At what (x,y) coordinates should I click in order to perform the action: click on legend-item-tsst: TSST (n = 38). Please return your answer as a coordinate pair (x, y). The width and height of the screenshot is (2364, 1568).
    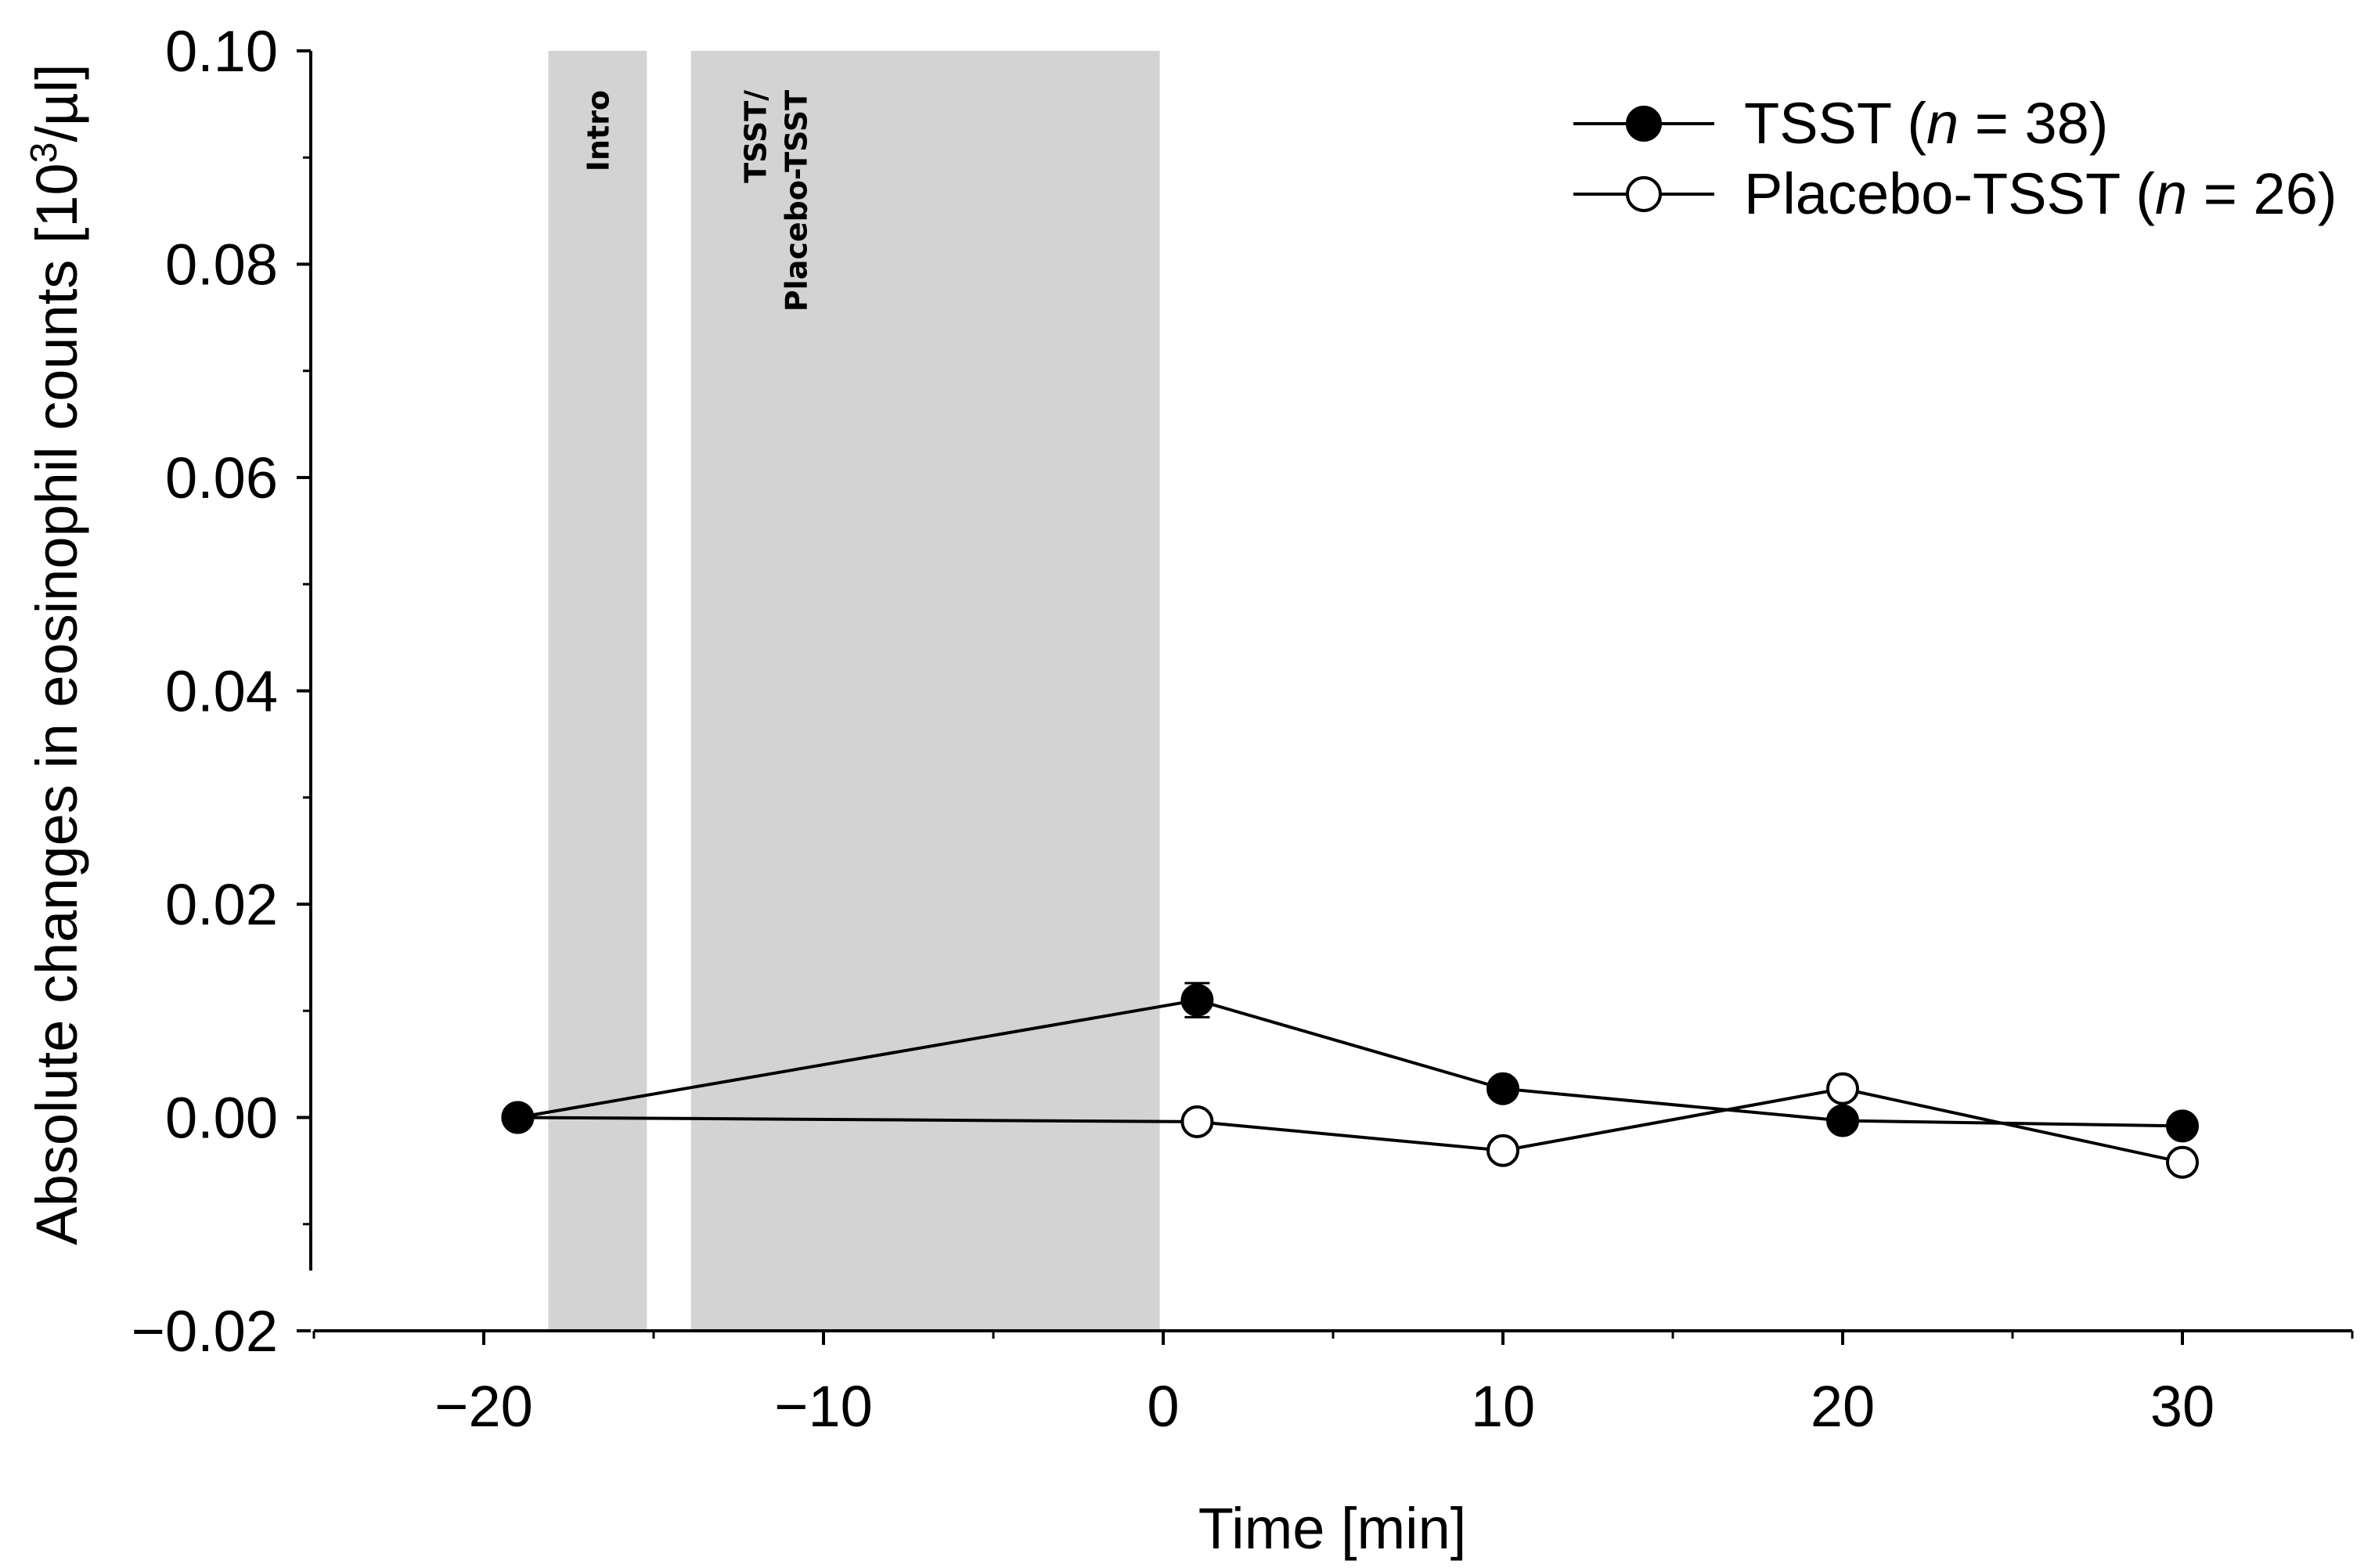
    Looking at the image, I should click on (1841, 123).